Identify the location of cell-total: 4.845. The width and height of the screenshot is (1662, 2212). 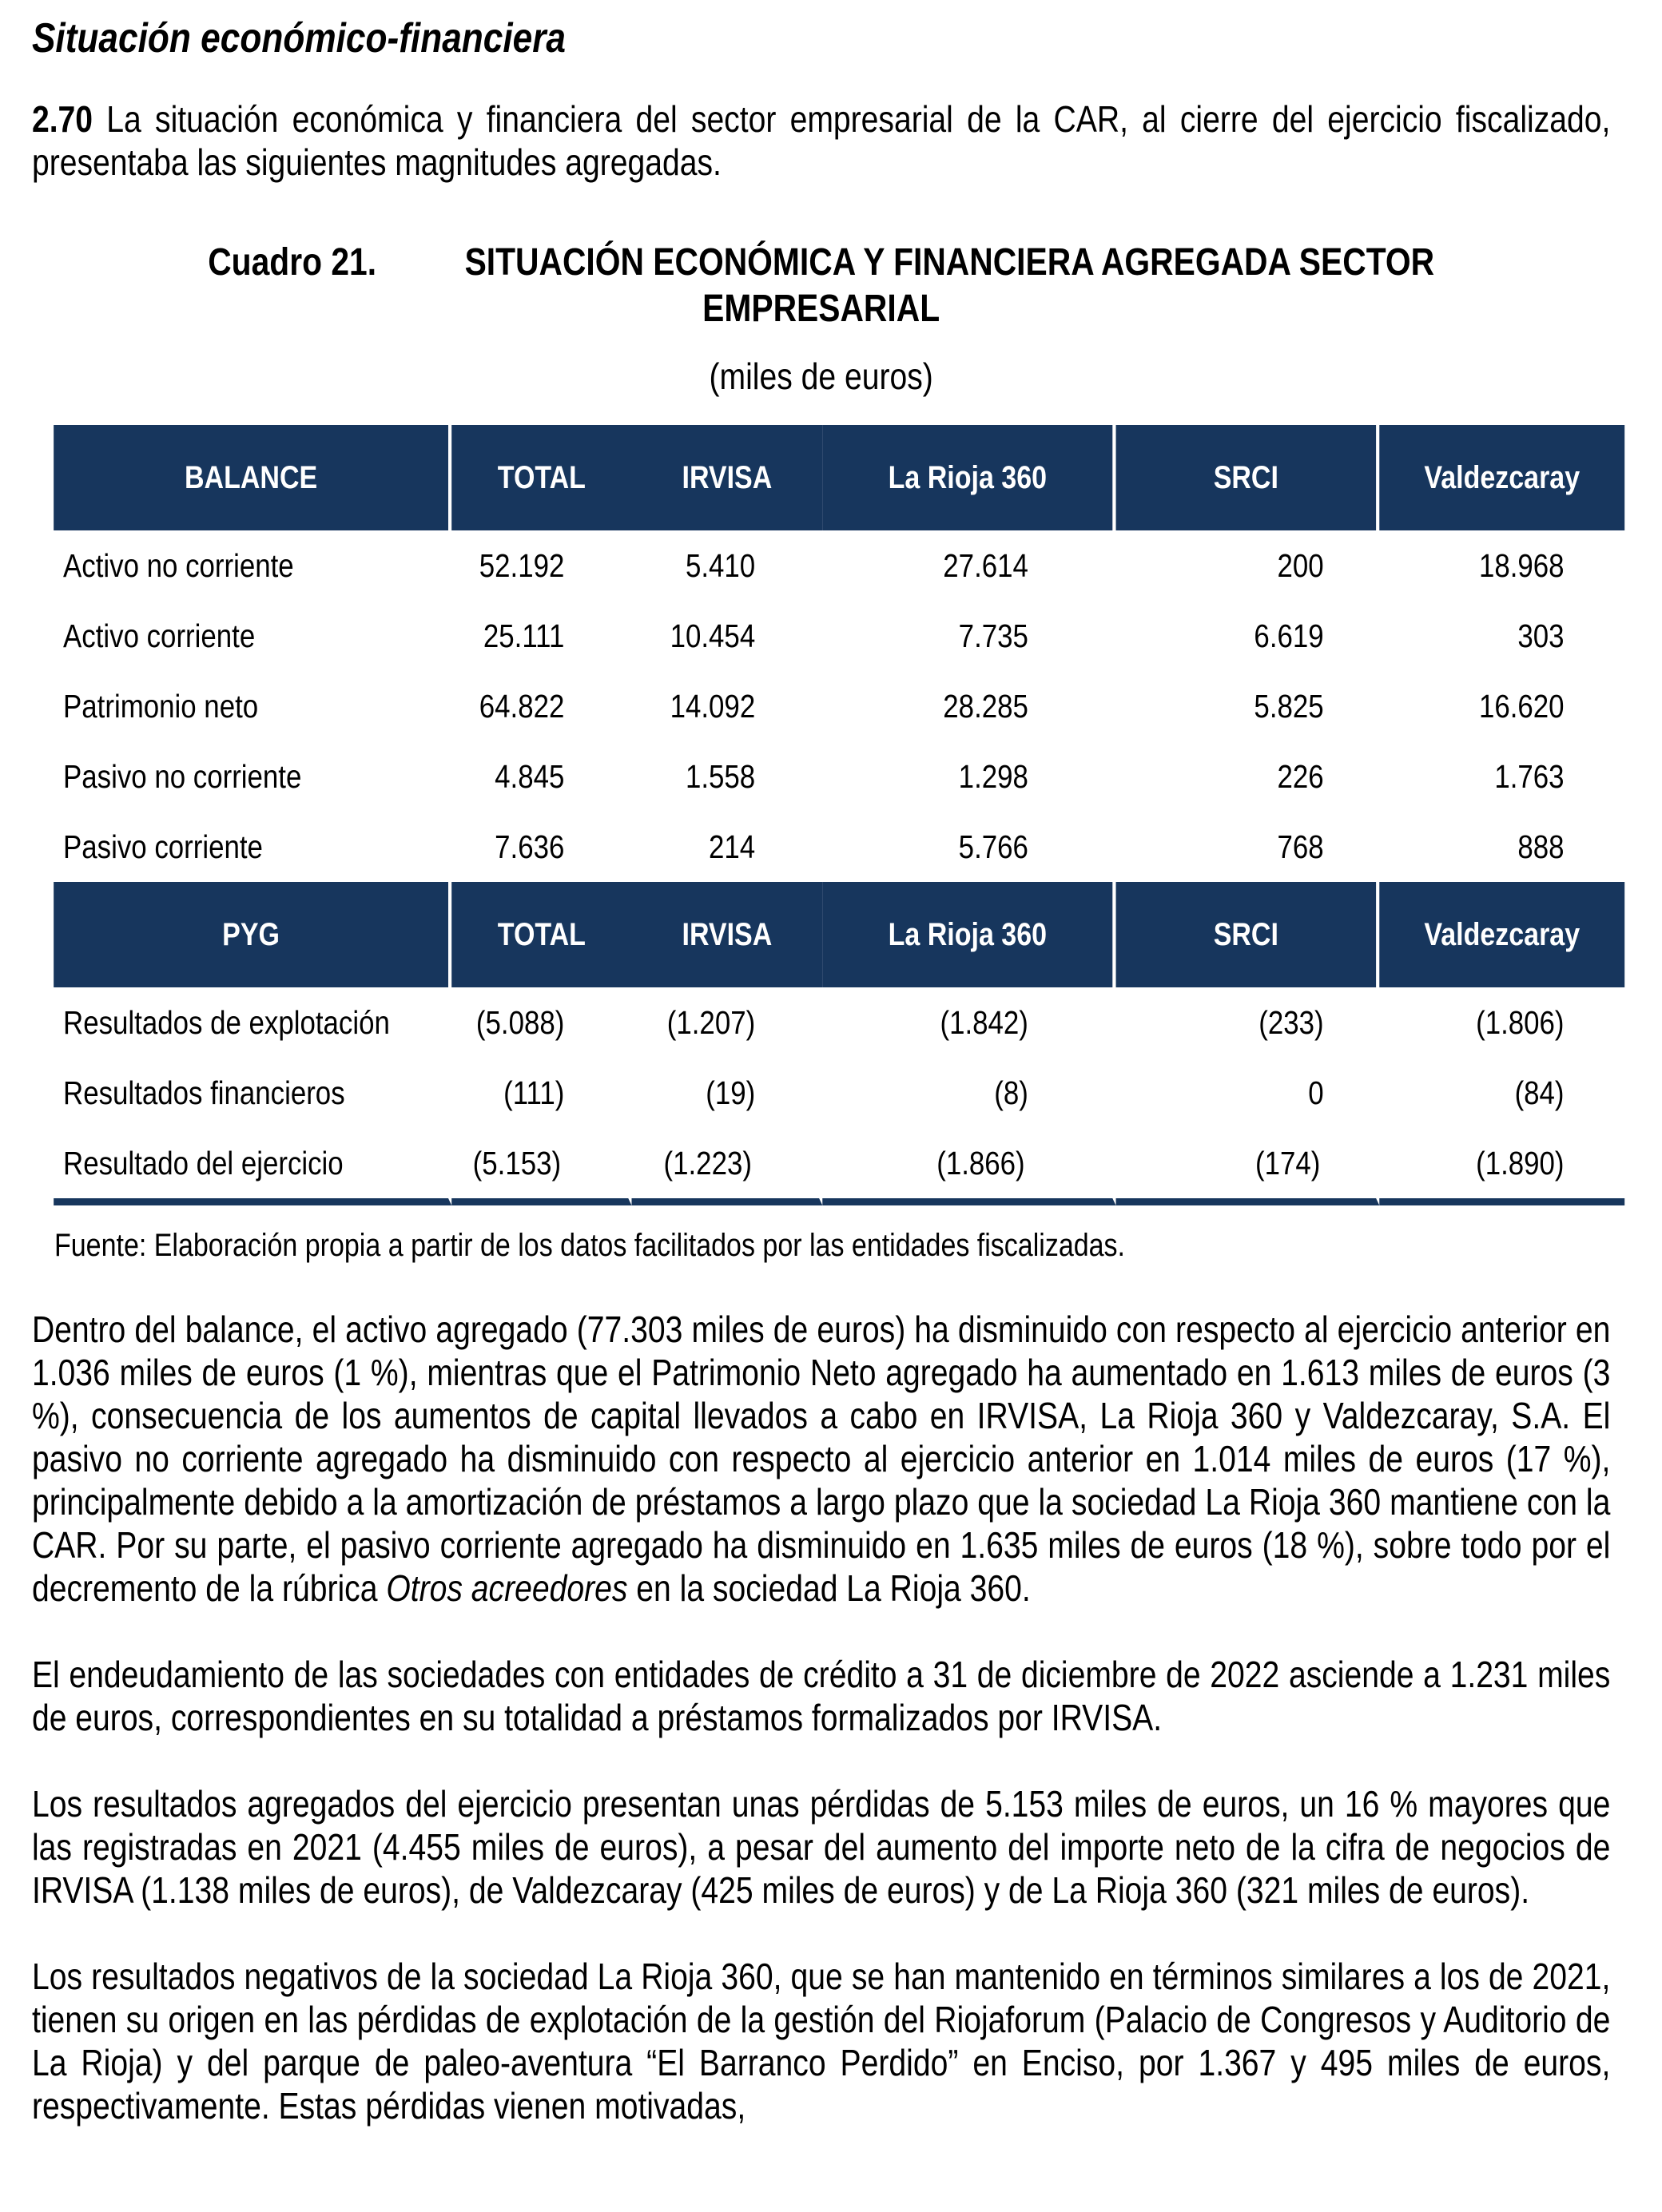
(530, 776).